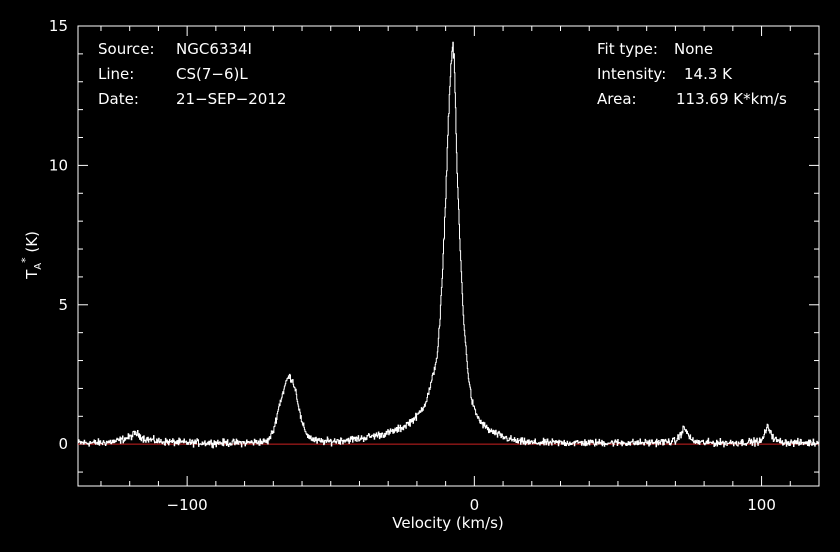  What do you see at coordinates (187, 505) in the screenshot?
I see `x-tick-label: −100` at bounding box center [187, 505].